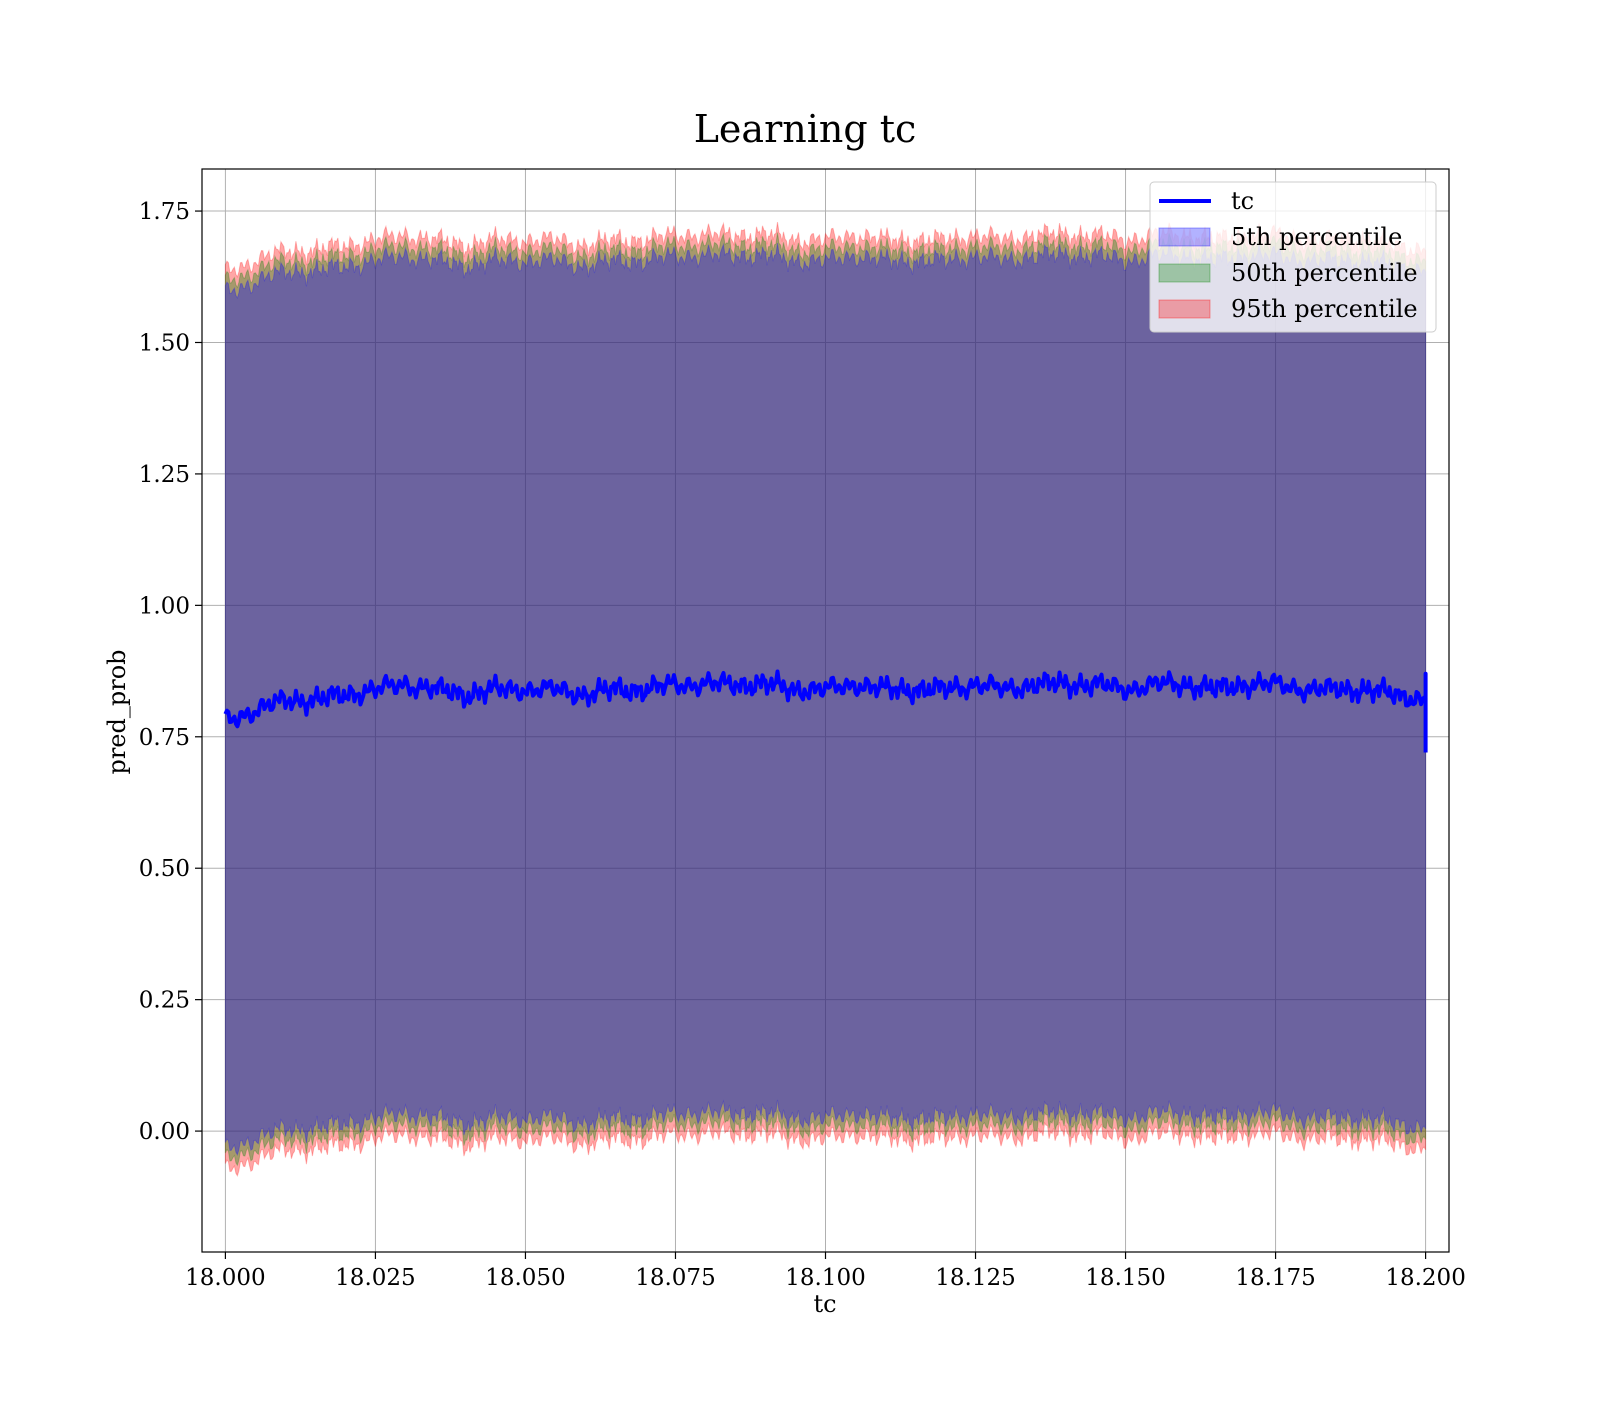 This screenshot has width=1600, height=1405. Describe the element at coordinates (164, 606) in the screenshot. I see `y-tick-label: 1.00` at that location.